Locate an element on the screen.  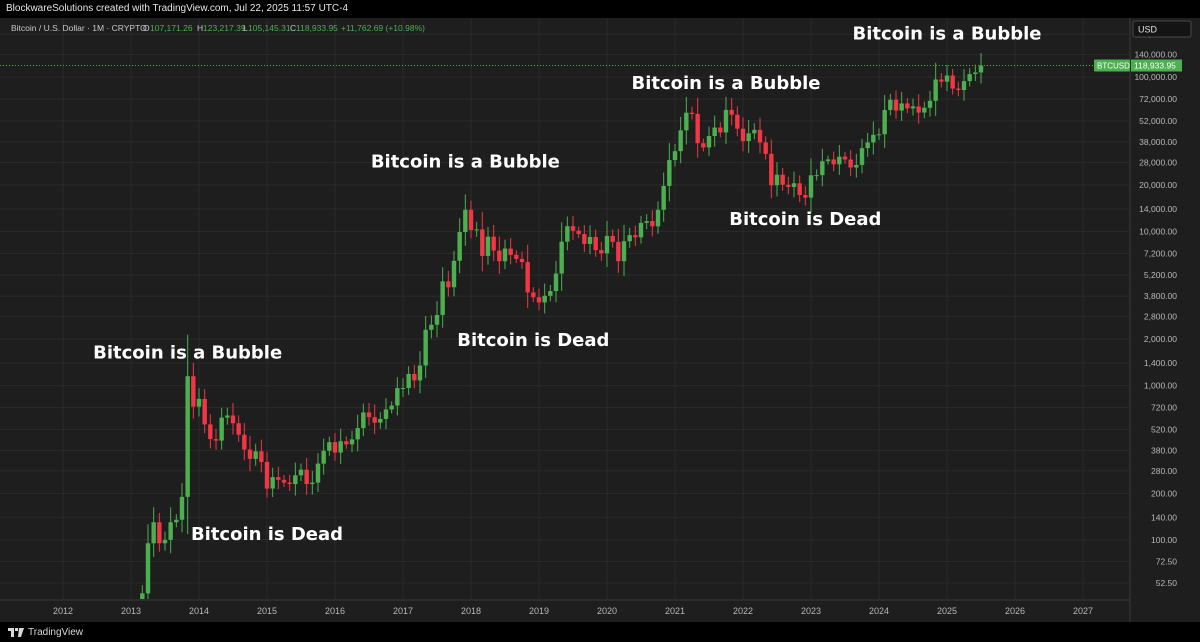
price-tick-label: 380.00 is located at coordinates (1164, 450).